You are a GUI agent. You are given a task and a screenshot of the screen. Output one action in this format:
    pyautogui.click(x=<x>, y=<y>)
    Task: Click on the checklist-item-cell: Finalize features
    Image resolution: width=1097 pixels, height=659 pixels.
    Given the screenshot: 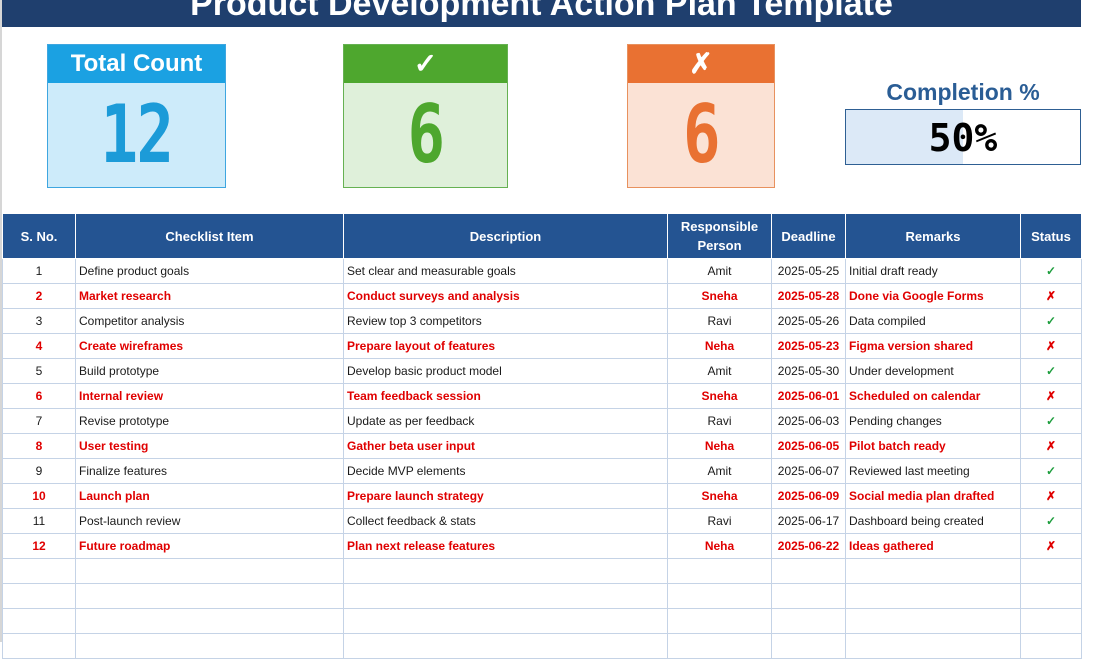 What is the action you would take?
    pyautogui.click(x=209, y=471)
    